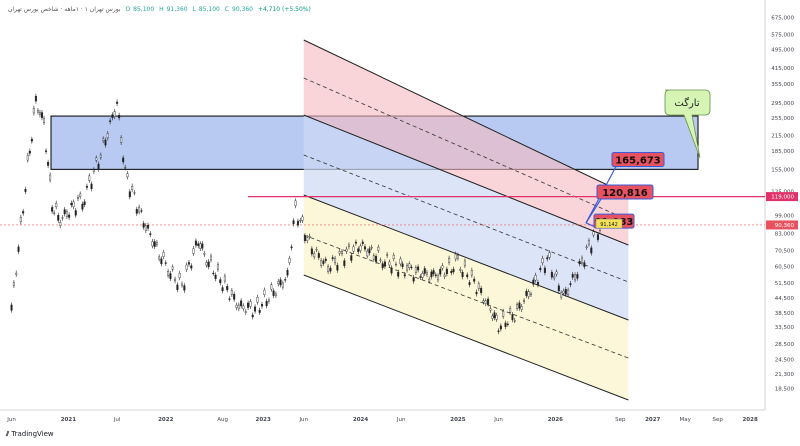 The width and height of the screenshot is (800, 446). Describe the element at coordinates (466, 117) in the screenshot. I see `channel-upper-line` at that location.